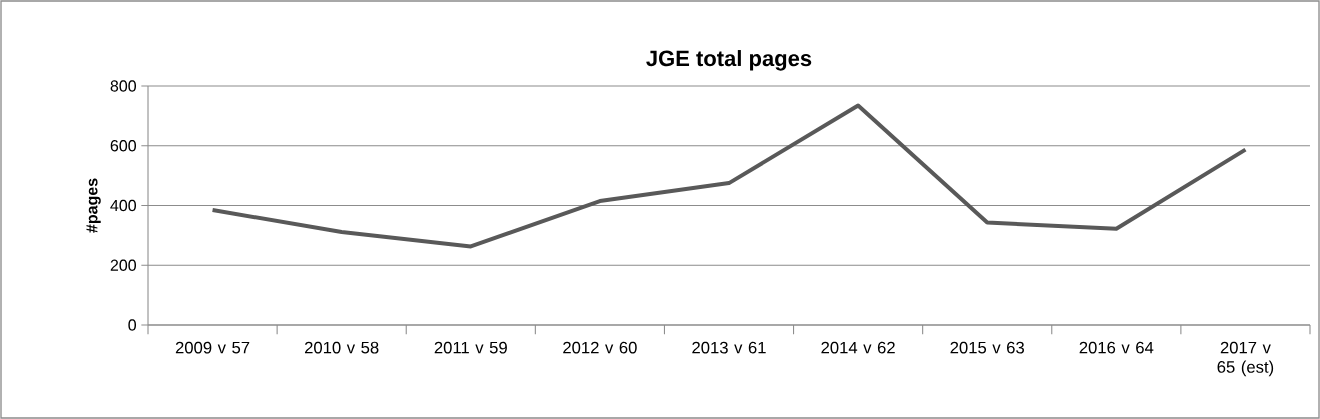  I want to click on y-tick-label: 600, so click(123, 146).